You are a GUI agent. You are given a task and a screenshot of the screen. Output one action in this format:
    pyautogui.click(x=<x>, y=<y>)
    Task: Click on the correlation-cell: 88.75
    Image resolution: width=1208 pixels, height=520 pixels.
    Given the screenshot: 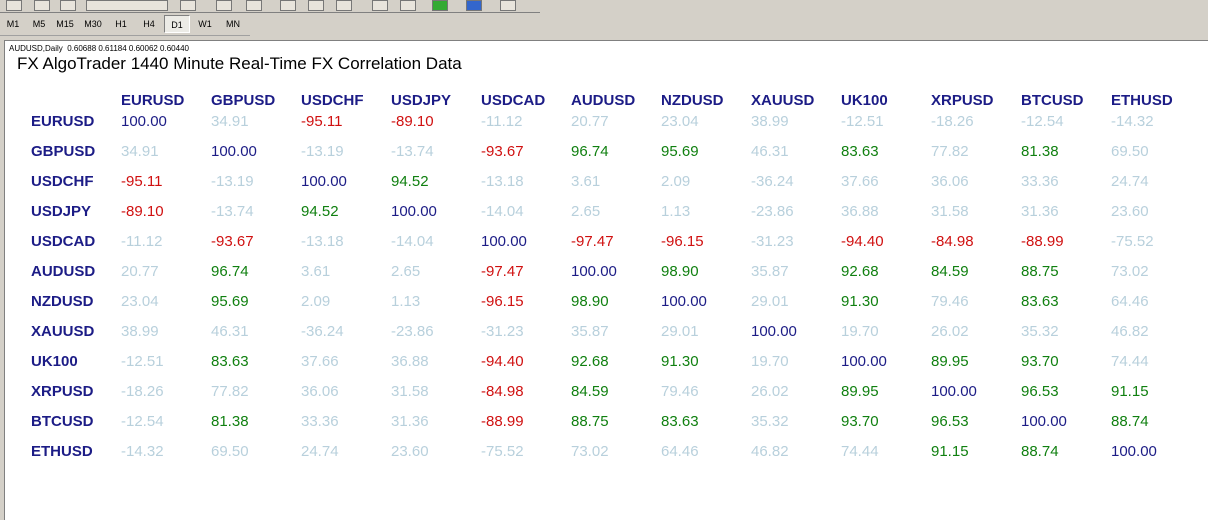 What is the action you would take?
    pyautogui.click(x=1040, y=271)
    